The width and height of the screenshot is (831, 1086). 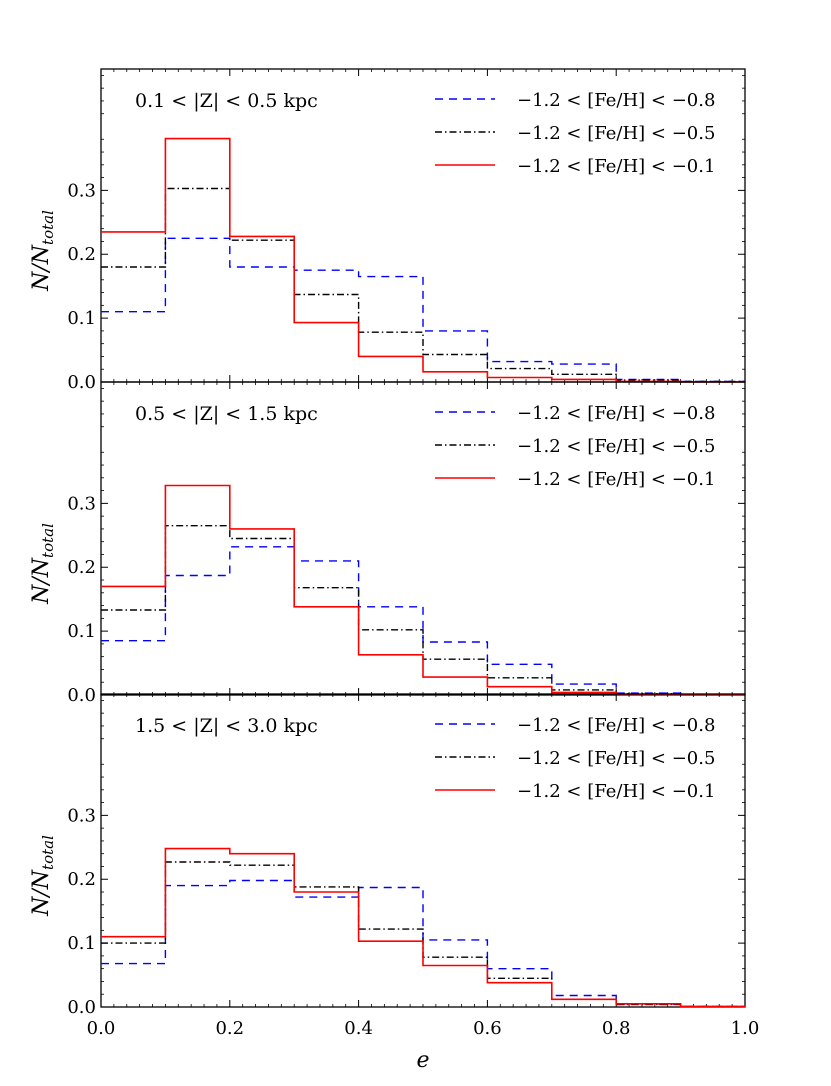 I want to click on legend-label-p1-s3: −1.2 < [Fe/H] < −0.1, so click(x=616, y=166).